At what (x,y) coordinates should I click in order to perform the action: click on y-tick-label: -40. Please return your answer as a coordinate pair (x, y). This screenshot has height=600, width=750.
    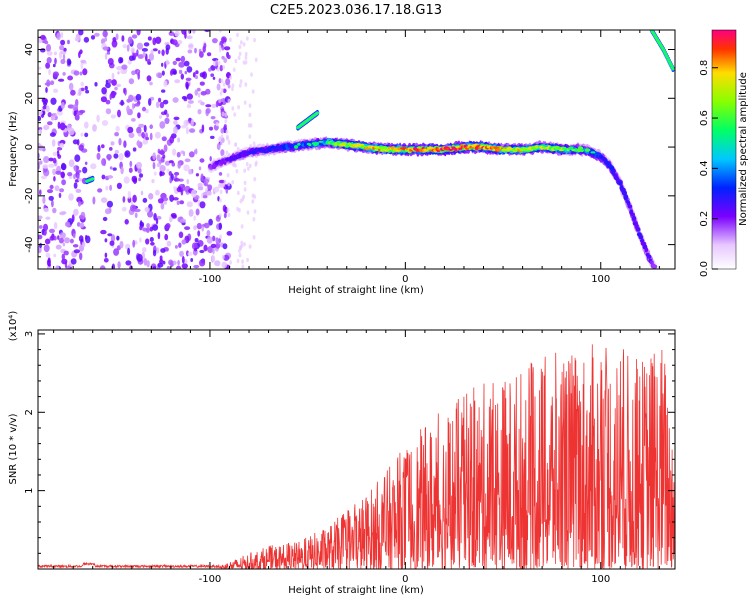
    Looking at the image, I should click on (29, 244).